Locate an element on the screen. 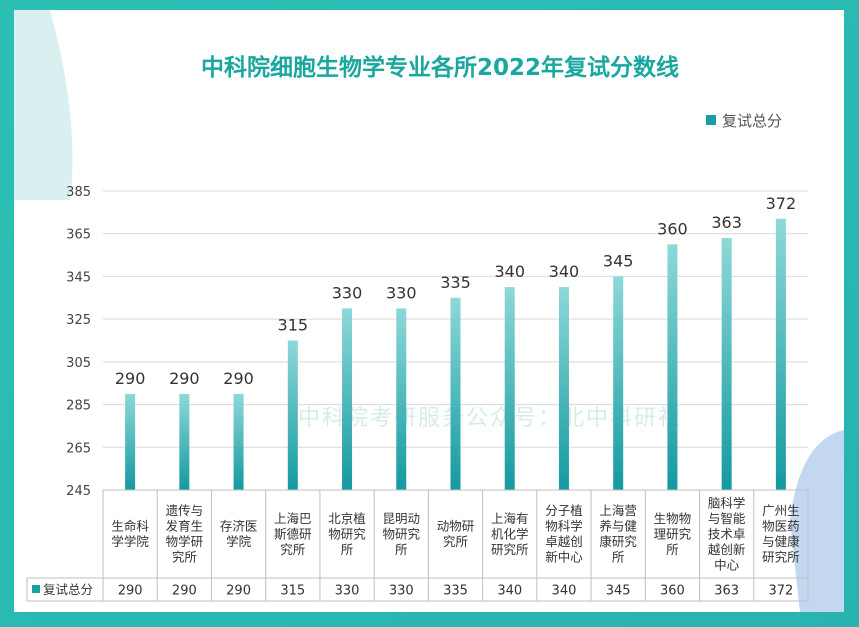 This screenshot has height=627, width=859. y-tick-label-385: 385 is located at coordinates (78, 192).